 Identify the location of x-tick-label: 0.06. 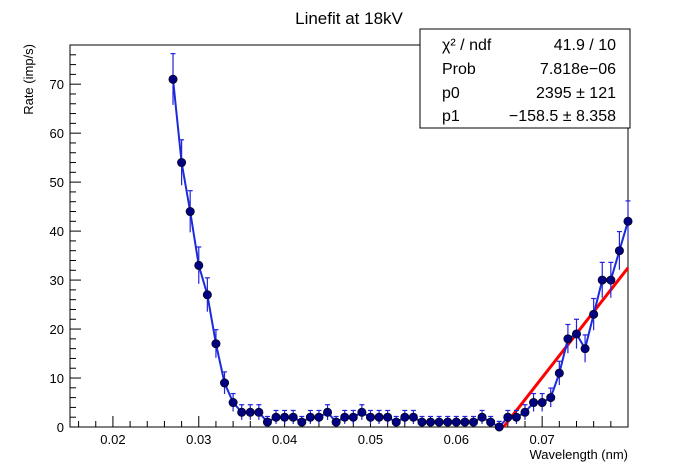
(456, 439).